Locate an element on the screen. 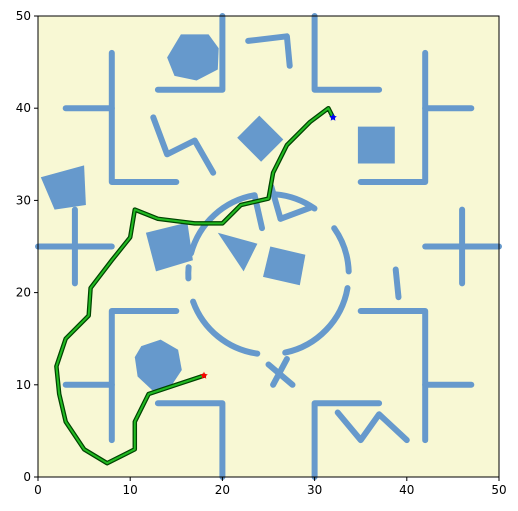 Image resolution: width=518 pixels, height=511 pixels. markers-layer is located at coordinates (268, 246).